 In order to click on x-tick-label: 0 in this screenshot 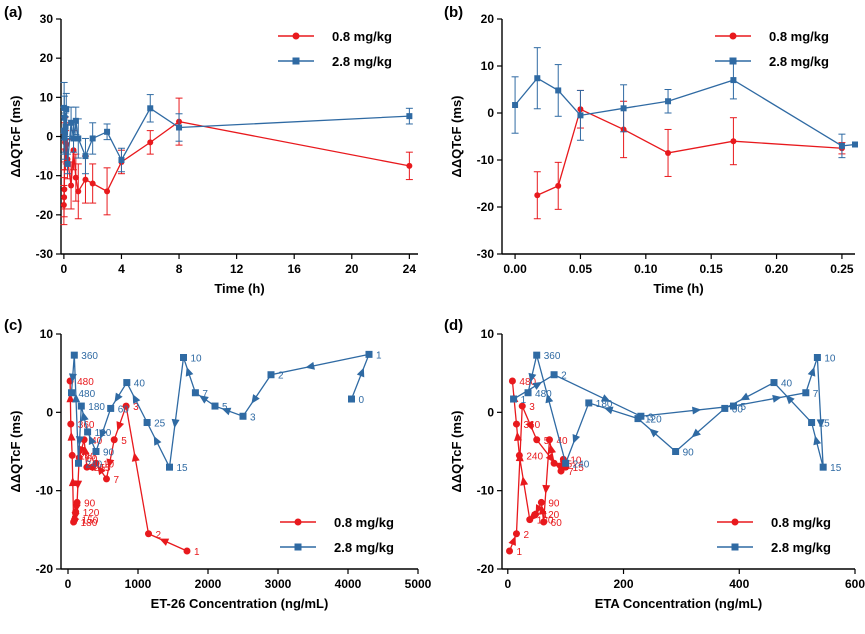, I will do `click(64, 269)`.